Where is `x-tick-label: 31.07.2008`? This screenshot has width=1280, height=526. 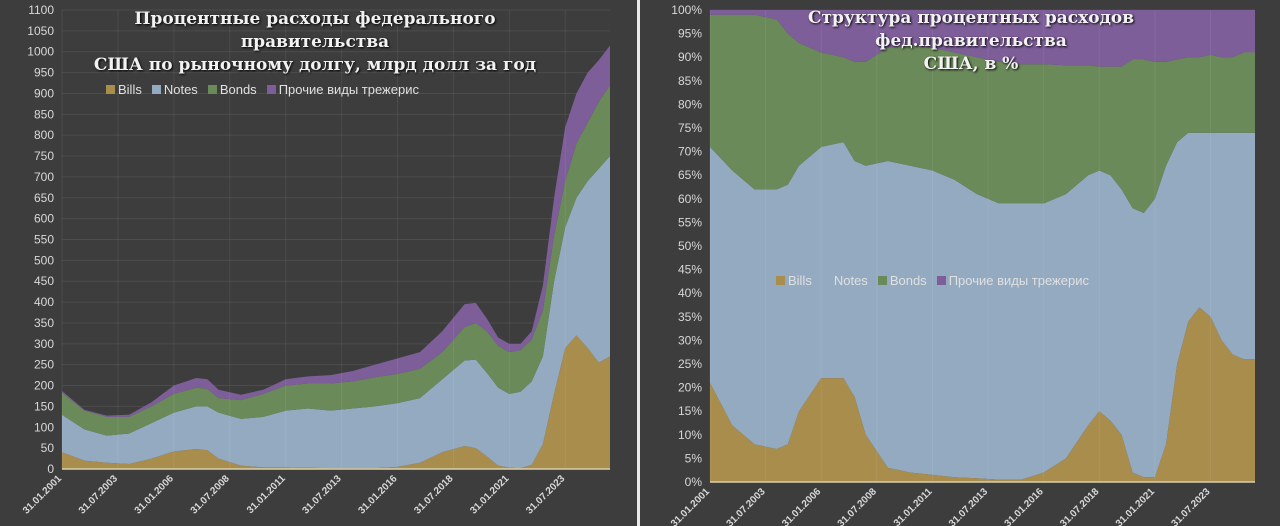
x-tick-label: 31.07.2008 is located at coordinates (857, 506).